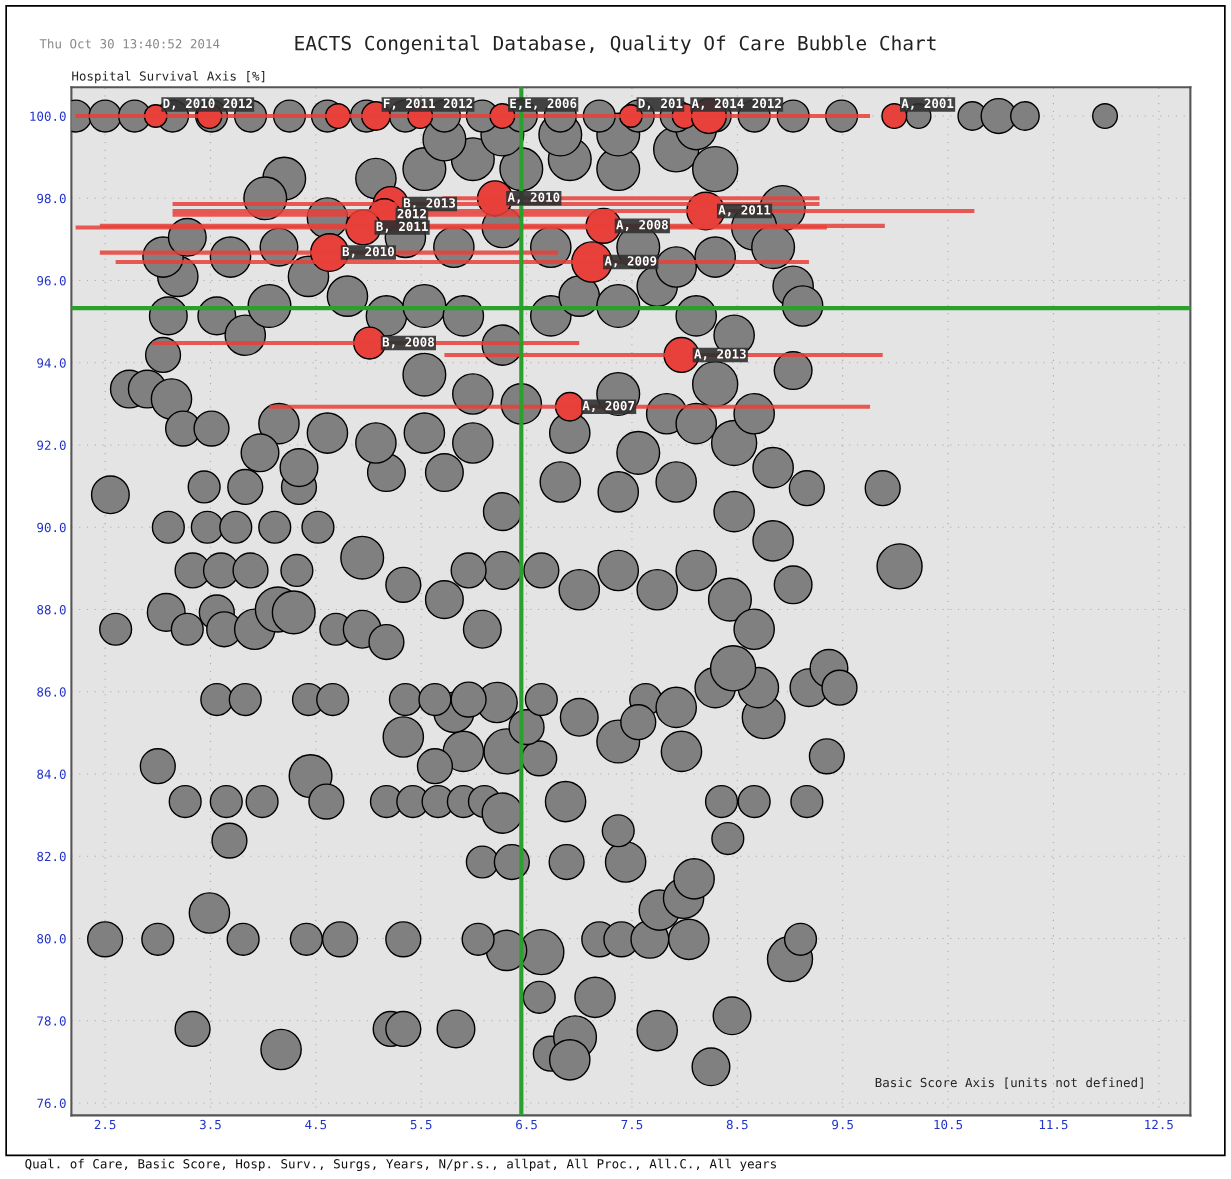 This screenshot has height=1179, width=1231. I want to click on y-tick-label: 100.0, so click(48, 116).